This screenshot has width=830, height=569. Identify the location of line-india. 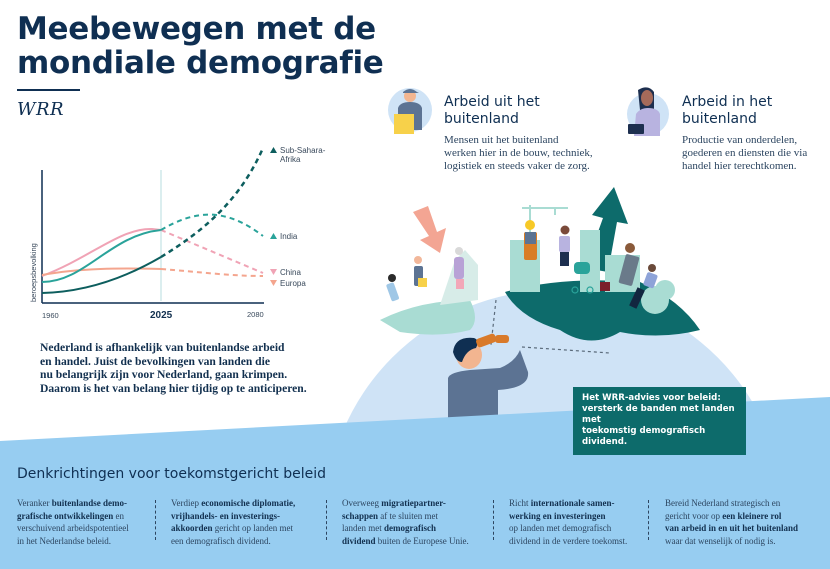
(101, 256).